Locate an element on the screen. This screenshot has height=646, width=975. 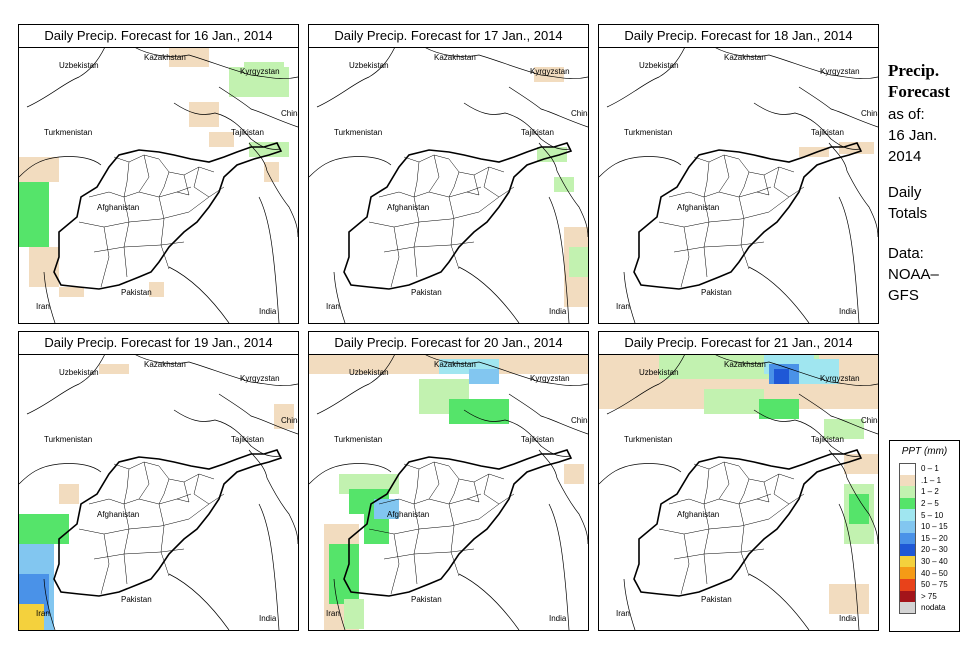
legend-item: .1 – 1 is located at coordinates (924, 480).